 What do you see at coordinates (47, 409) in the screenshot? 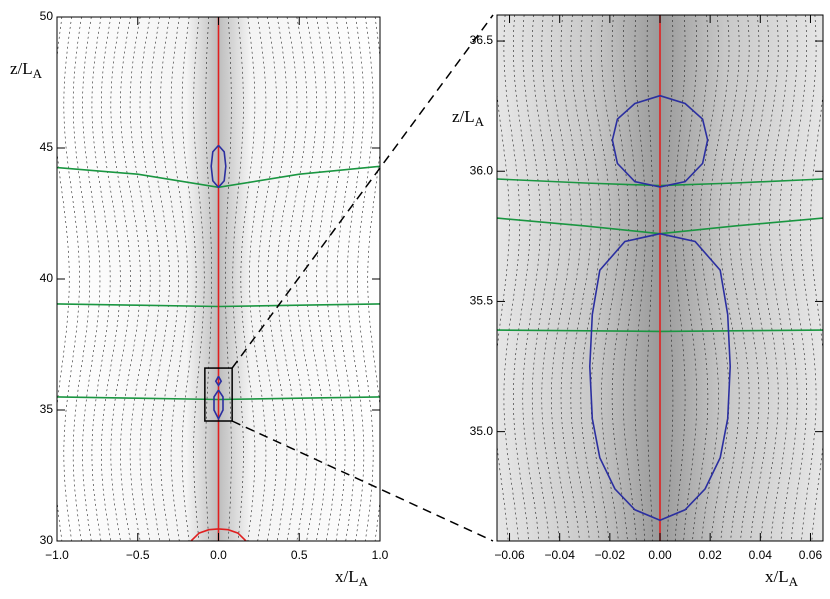
I see `y-tick-label: 35` at bounding box center [47, 409].